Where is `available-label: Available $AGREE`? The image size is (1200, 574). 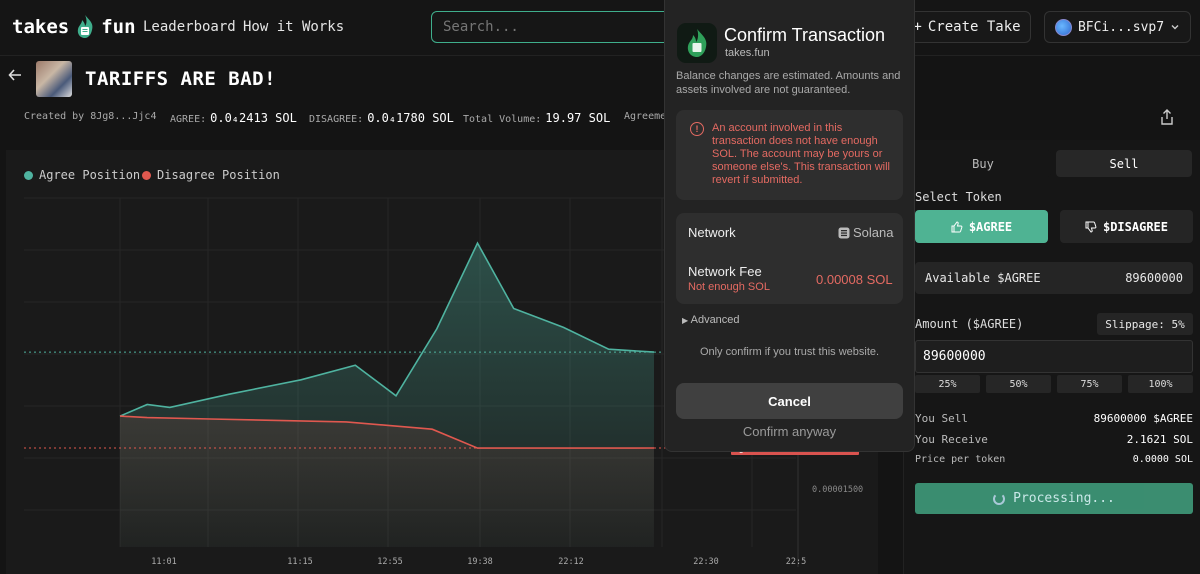
available-label: Available $AGREE is located at coordinates (983, 278).